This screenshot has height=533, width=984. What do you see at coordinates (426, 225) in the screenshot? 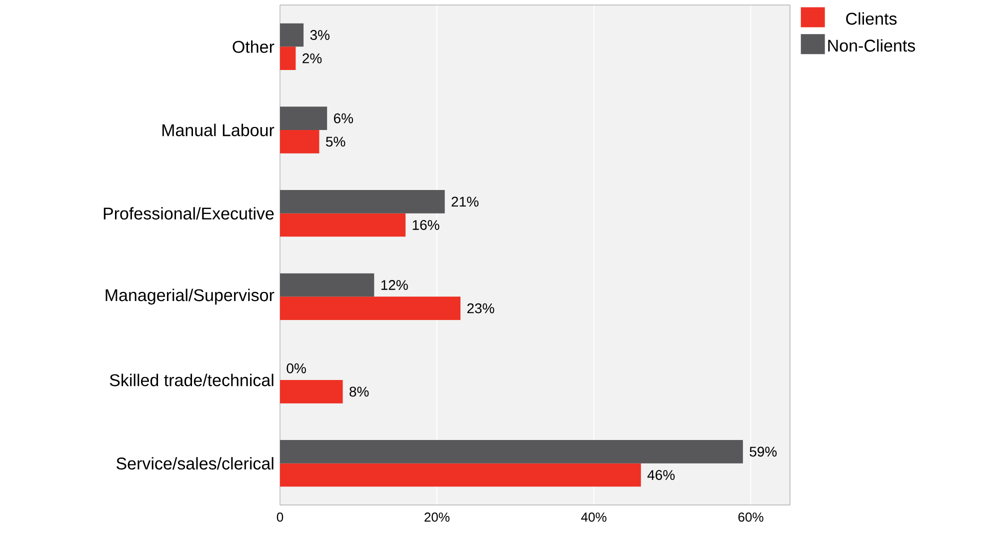
I see `data-label: 16%` at bounding box center [426, 225].